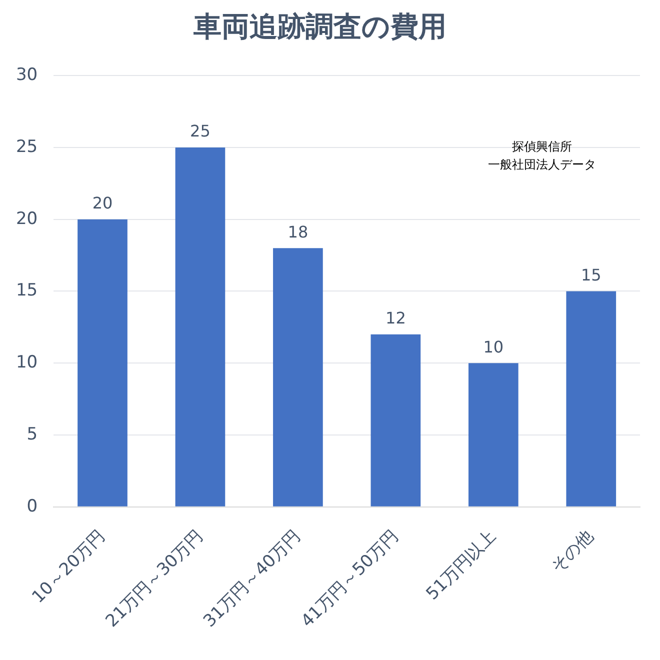 The height and width of the screenshot is (660, 660). What do you see at coordinates (493, 346) in the screenshot?
I see `data-label: 10` at bounding box center [493, 346].